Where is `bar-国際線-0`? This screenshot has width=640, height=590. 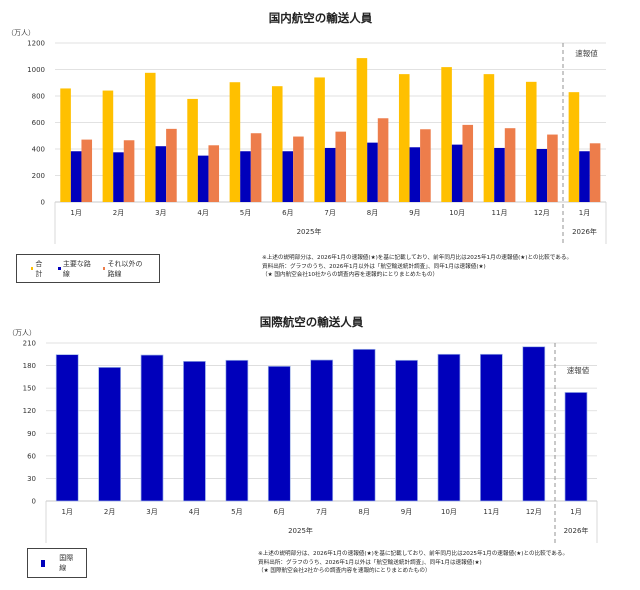 bar-国際線-0 is located at coordinates (67, 428).